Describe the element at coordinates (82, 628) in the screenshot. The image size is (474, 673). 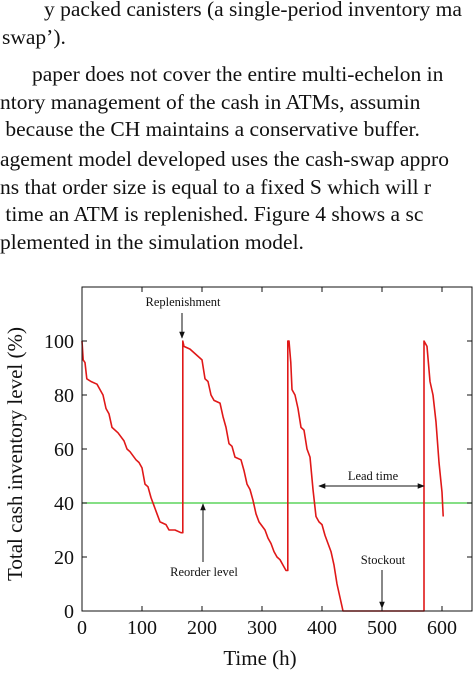
I see `x-tick-label: 0` at that location.